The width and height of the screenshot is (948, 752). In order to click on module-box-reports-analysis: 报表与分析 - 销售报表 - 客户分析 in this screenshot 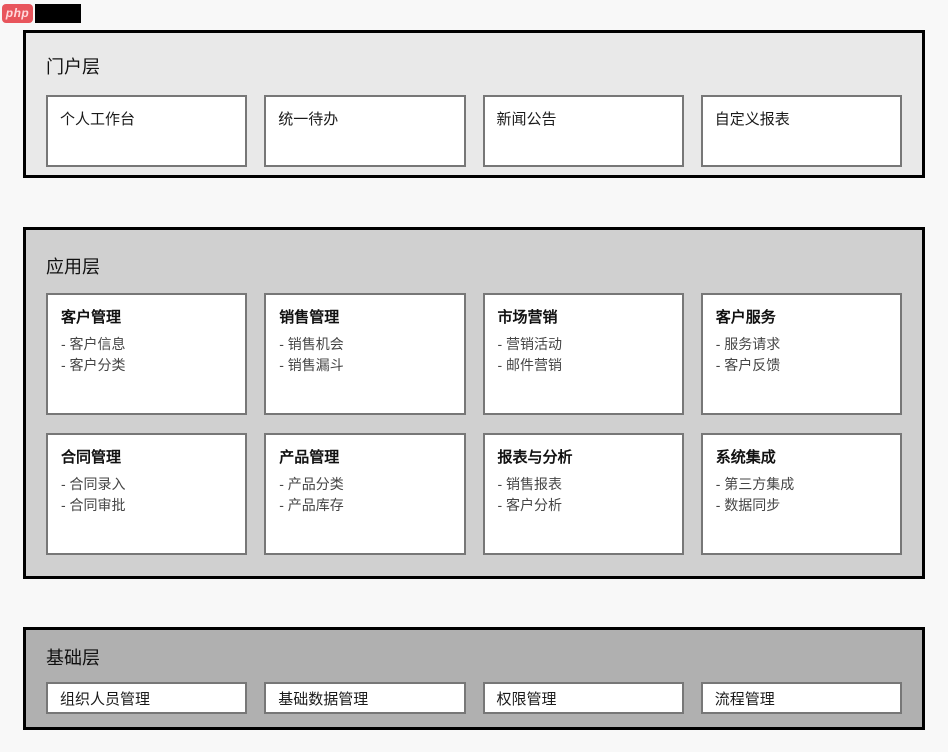, I will do `click(583, 494)`.